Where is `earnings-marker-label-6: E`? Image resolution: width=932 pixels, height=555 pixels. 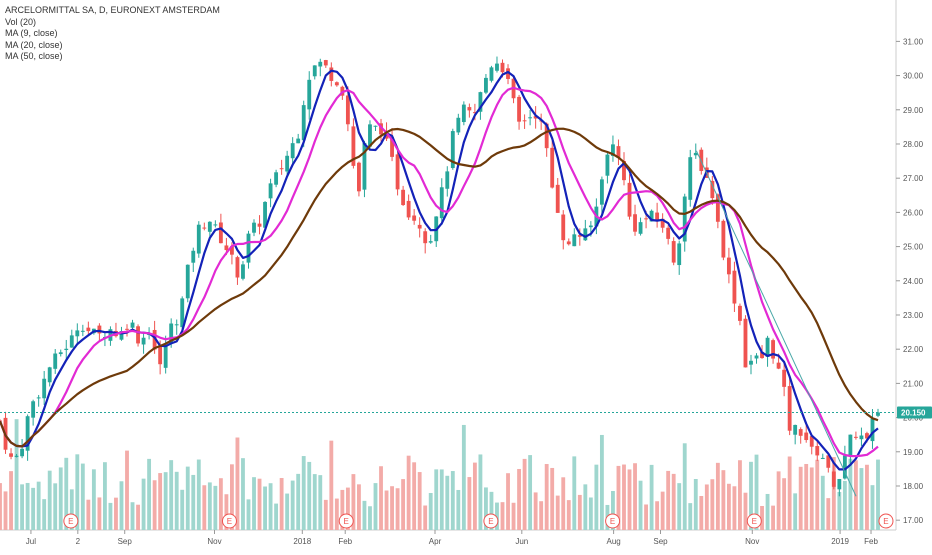
earnings-marker-label-6: E is located at coordinates (885, 521).